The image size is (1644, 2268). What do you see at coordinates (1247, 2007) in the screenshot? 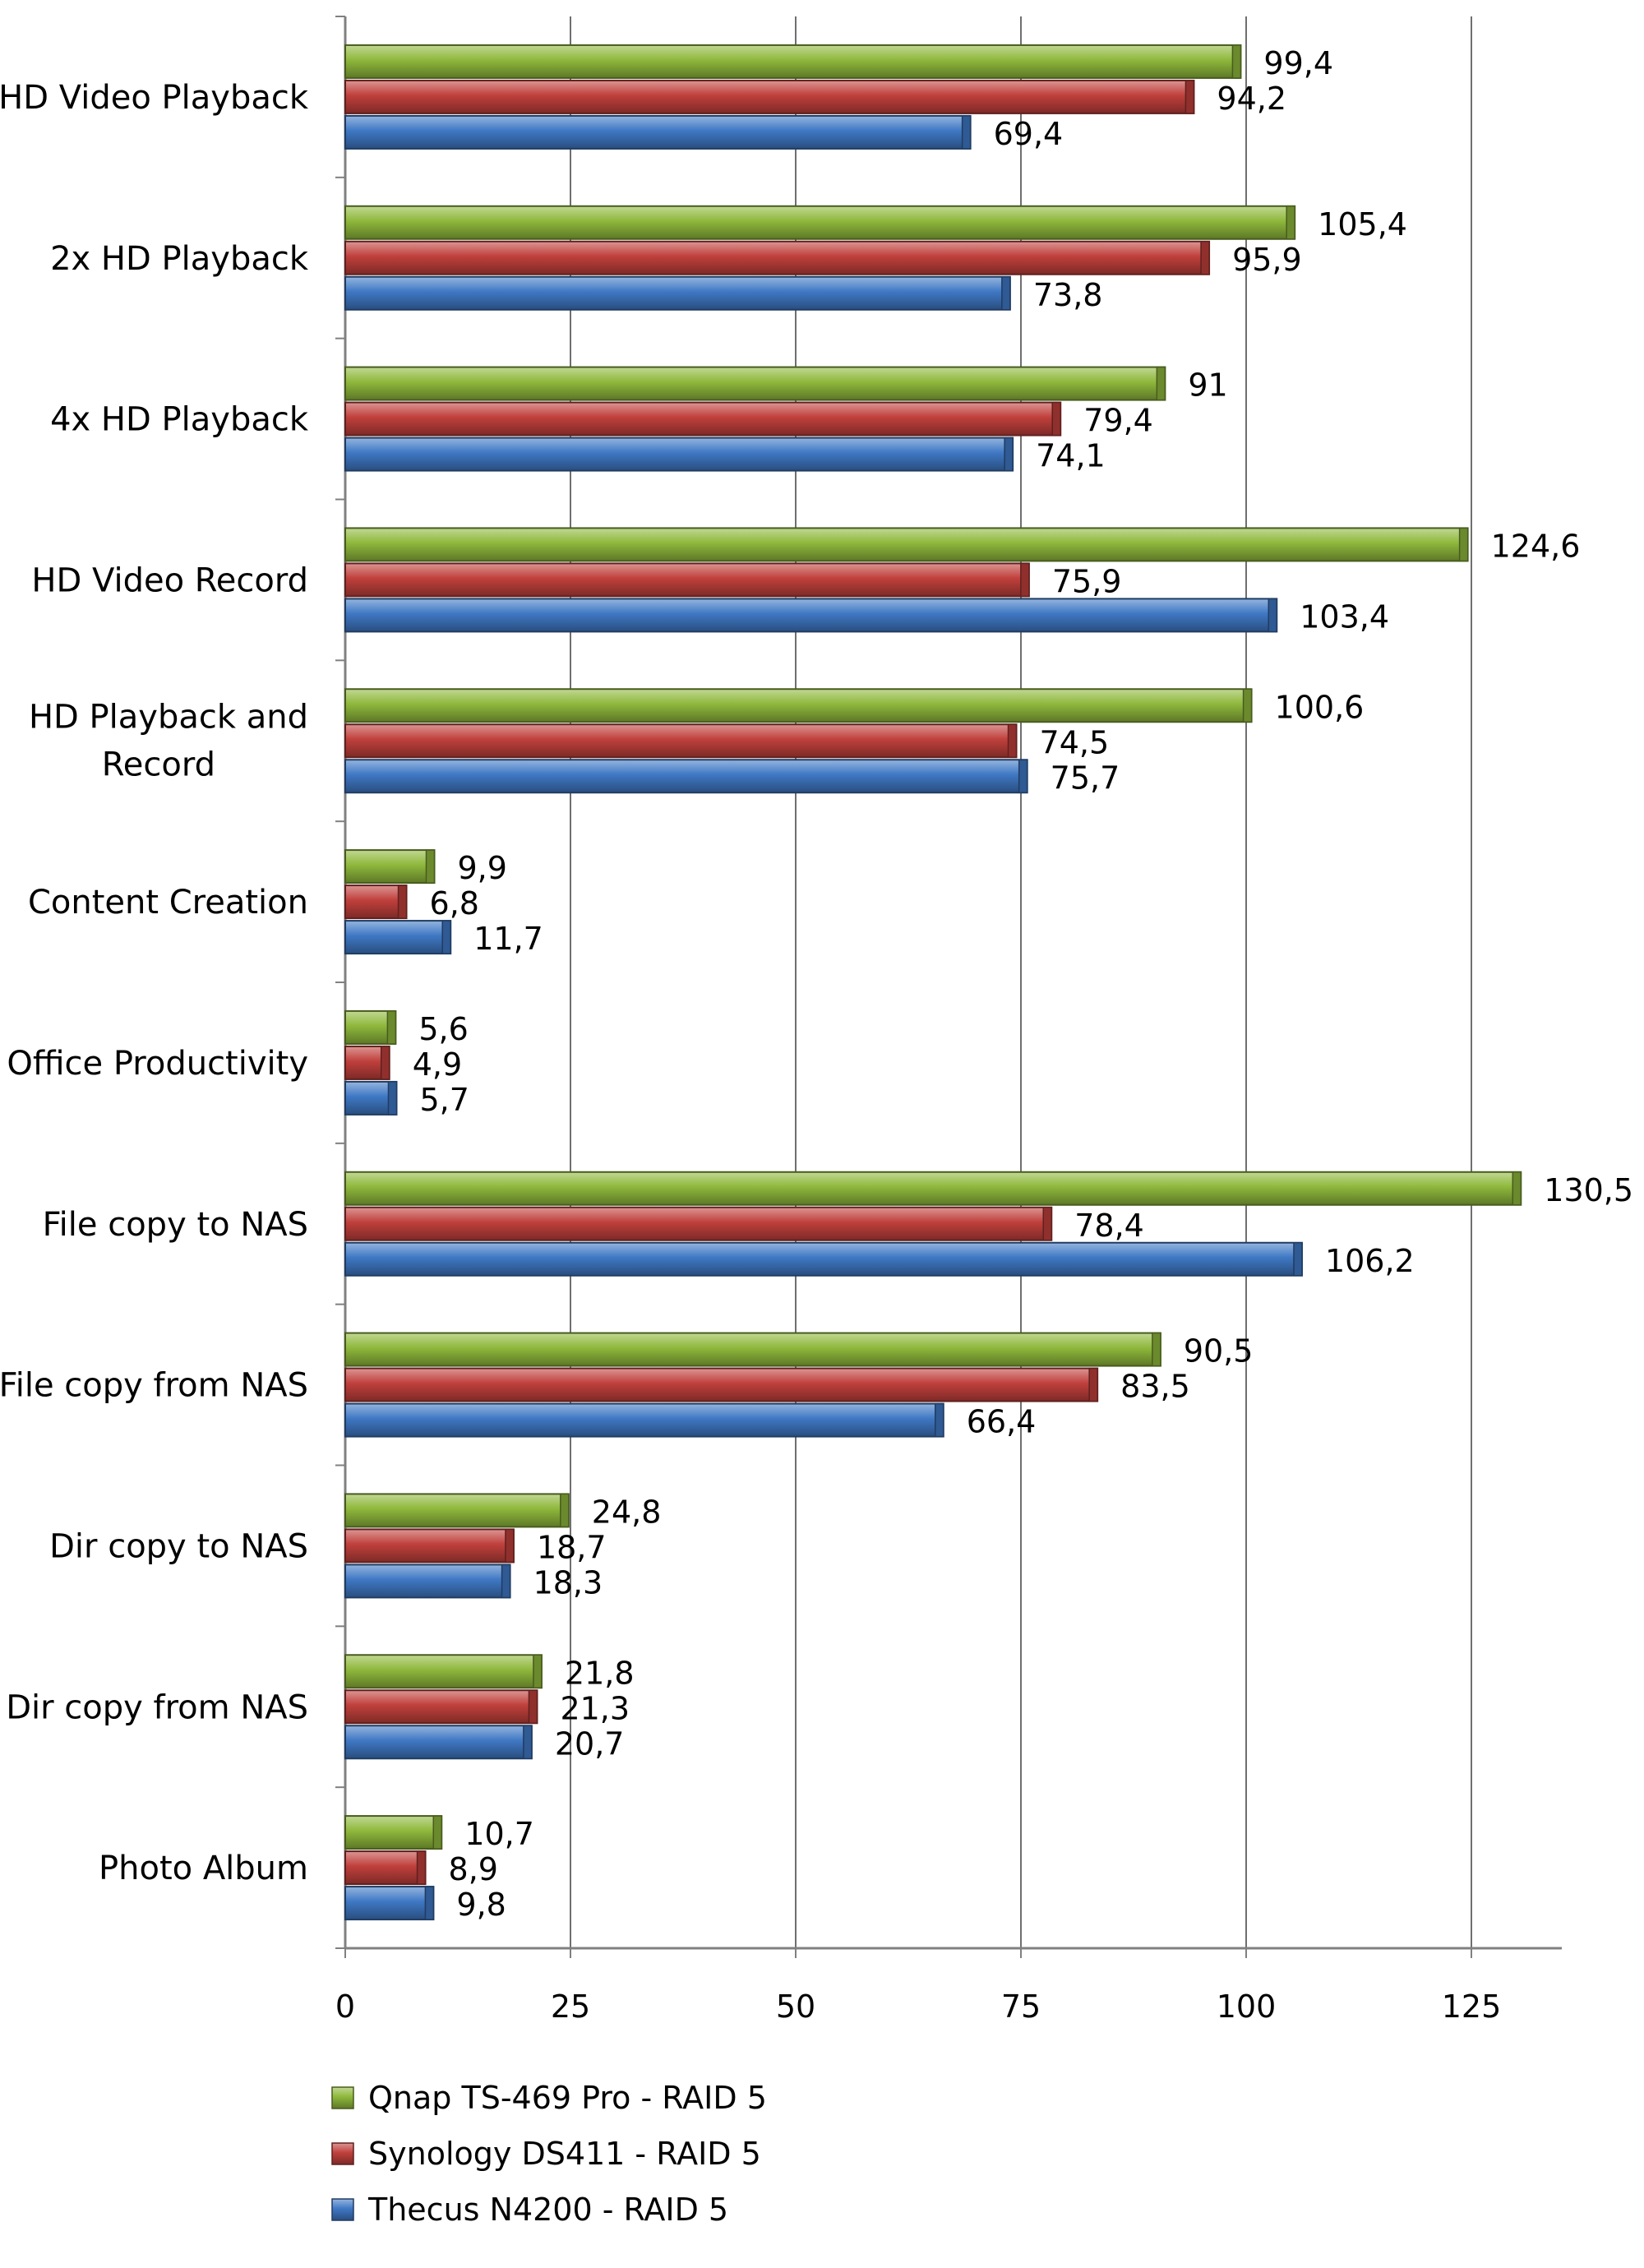
I see `x-tick-label: 100` at bounding box center [1247, 2007].